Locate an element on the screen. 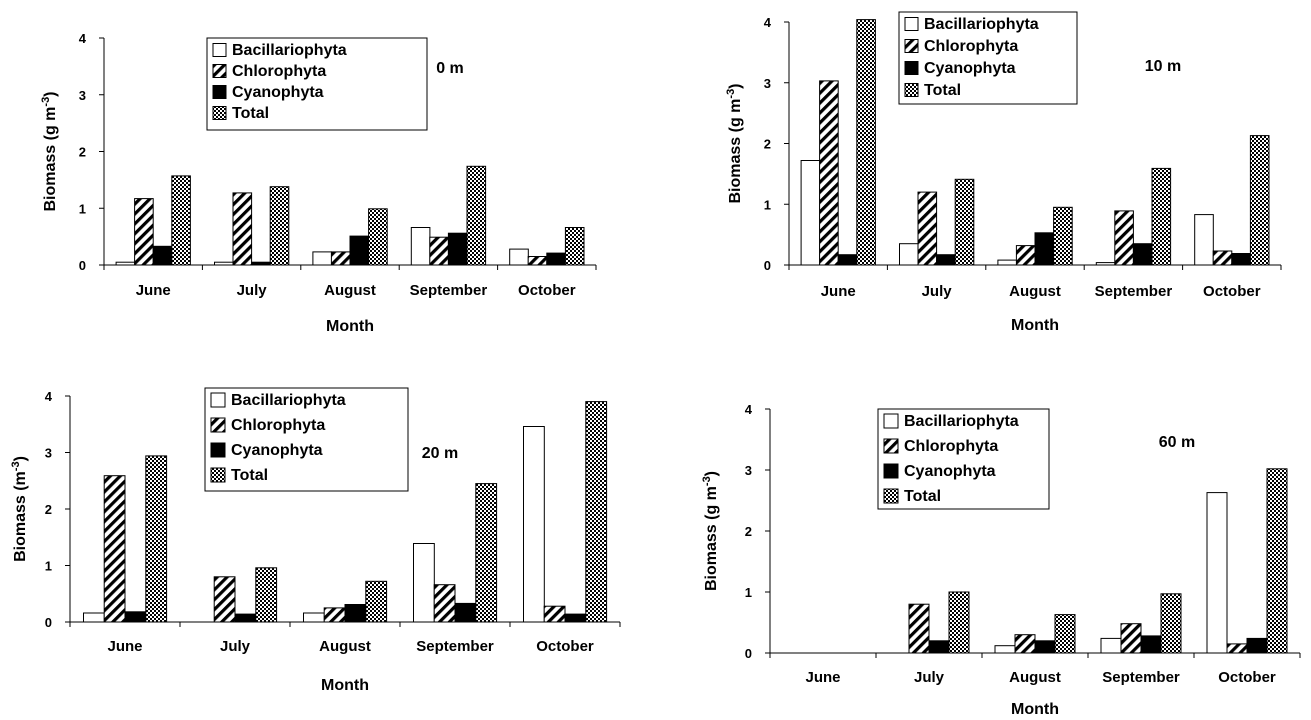  bar-total-june is located at coordinates (866, 142).